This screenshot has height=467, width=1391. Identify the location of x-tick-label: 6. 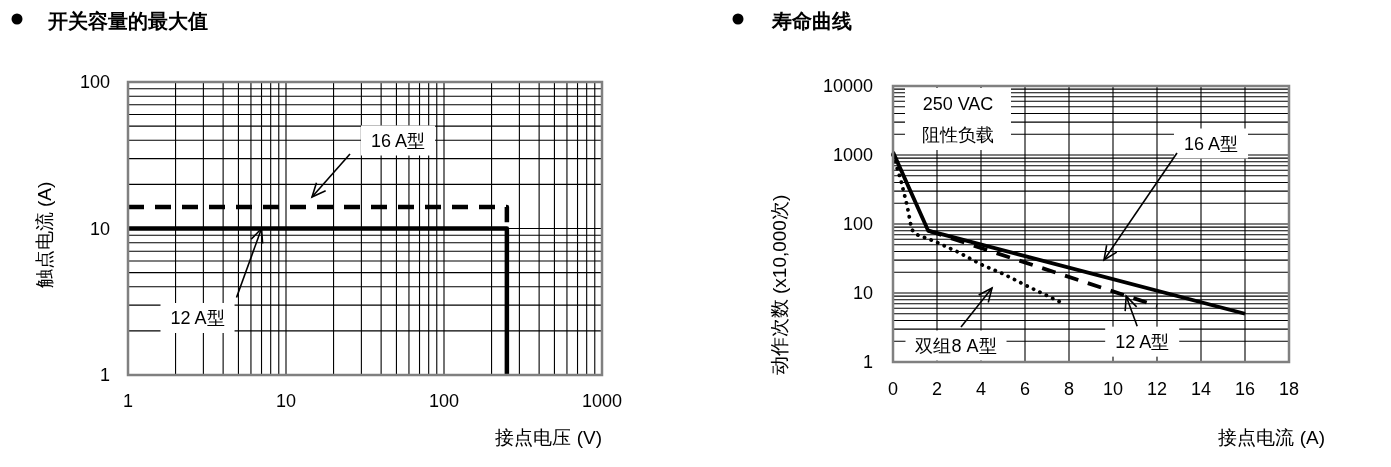
(1025, 389).